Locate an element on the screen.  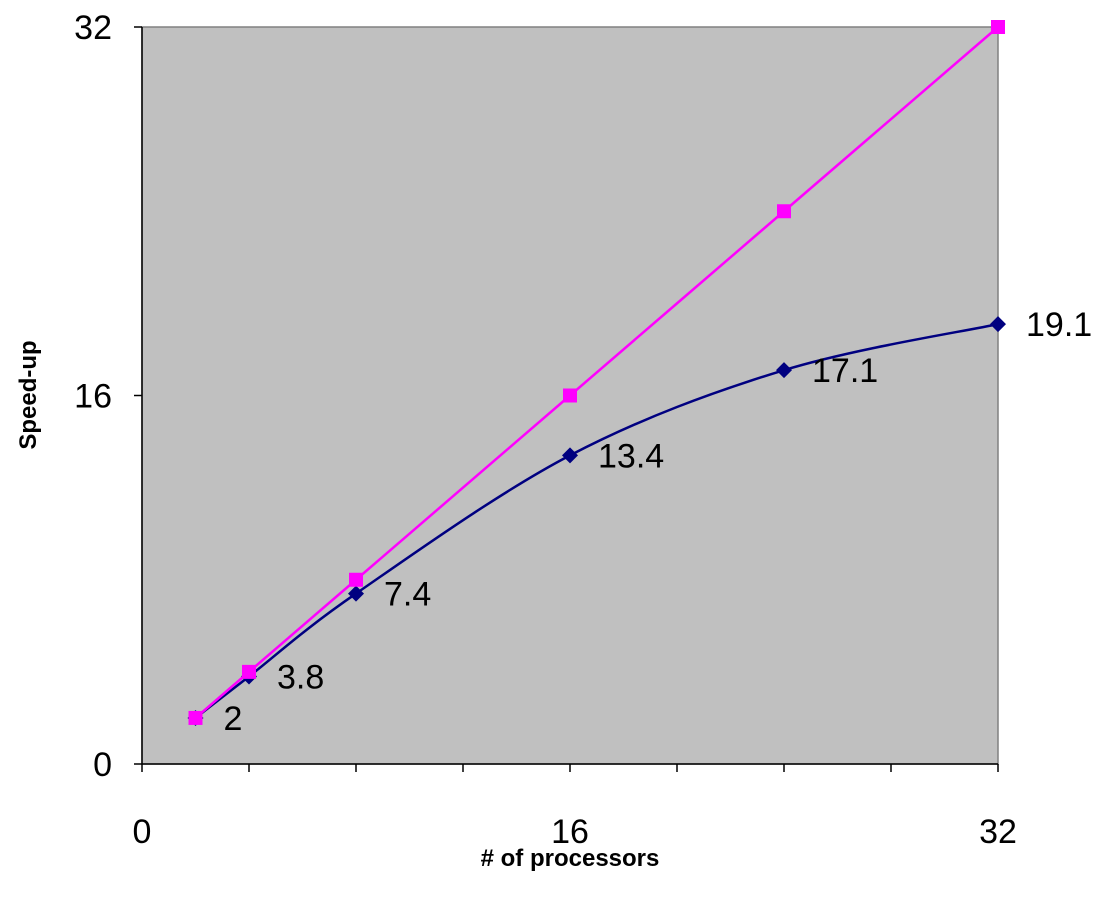
data-label: 7.4 is located at coordinates (407, 595).